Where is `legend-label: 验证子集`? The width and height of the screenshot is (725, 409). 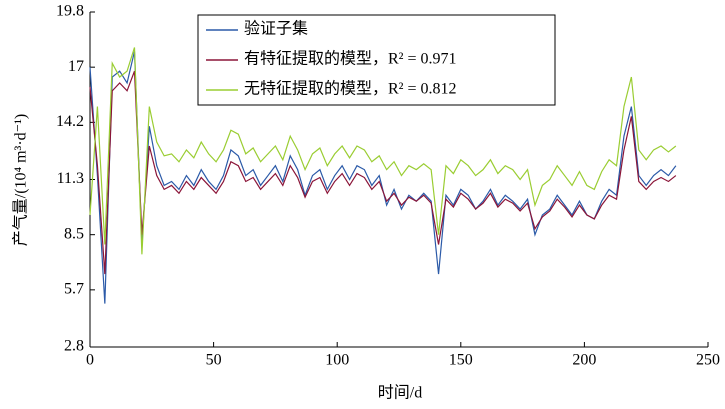 legend-label: 验证子集 is located at coordinates (276, 29).